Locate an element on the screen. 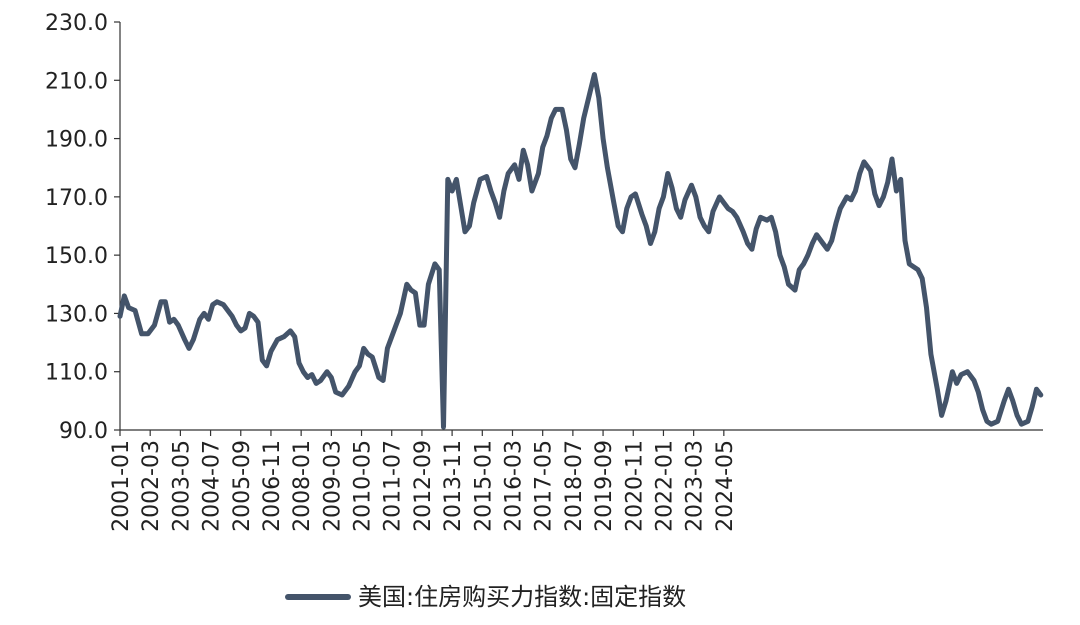  y-tick-label: 90.0 is located at coordinates (83, 431).